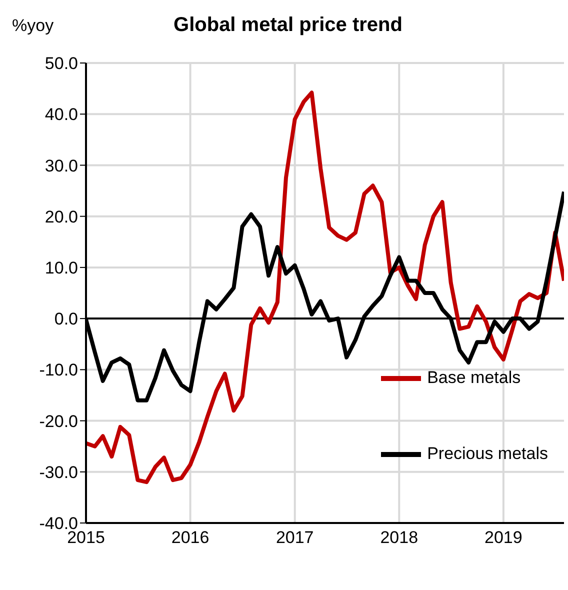  What do you see at coordinates (61, 64) in the screenshot?
I see `y-tick-label: 50.0` at bounding box center [61, 64].